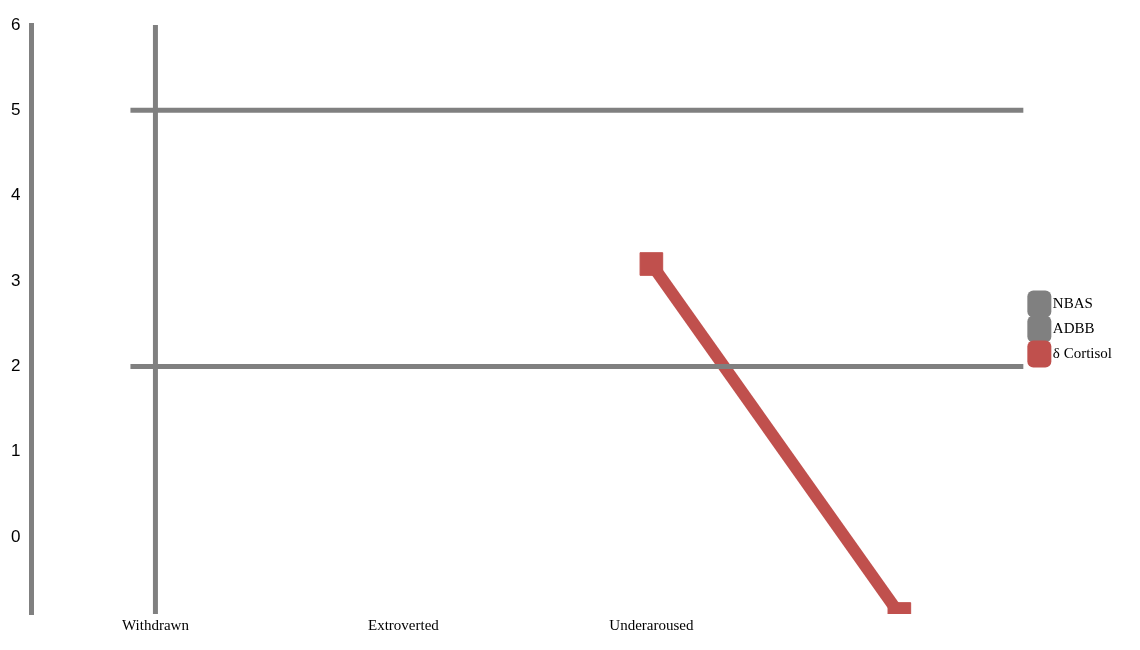 Image resolution: width=1140 pixels, height=650 pixels. What do you see at coordinates (15, 536) in the screenshot?
I see `y-tick-label: 0` at bounding box center [15, 536].